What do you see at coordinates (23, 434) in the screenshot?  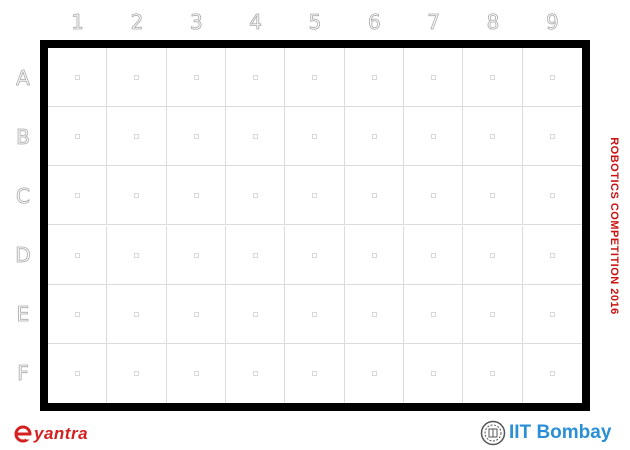 I see `eyantra-e-icon` at bounding box center [23, 434].